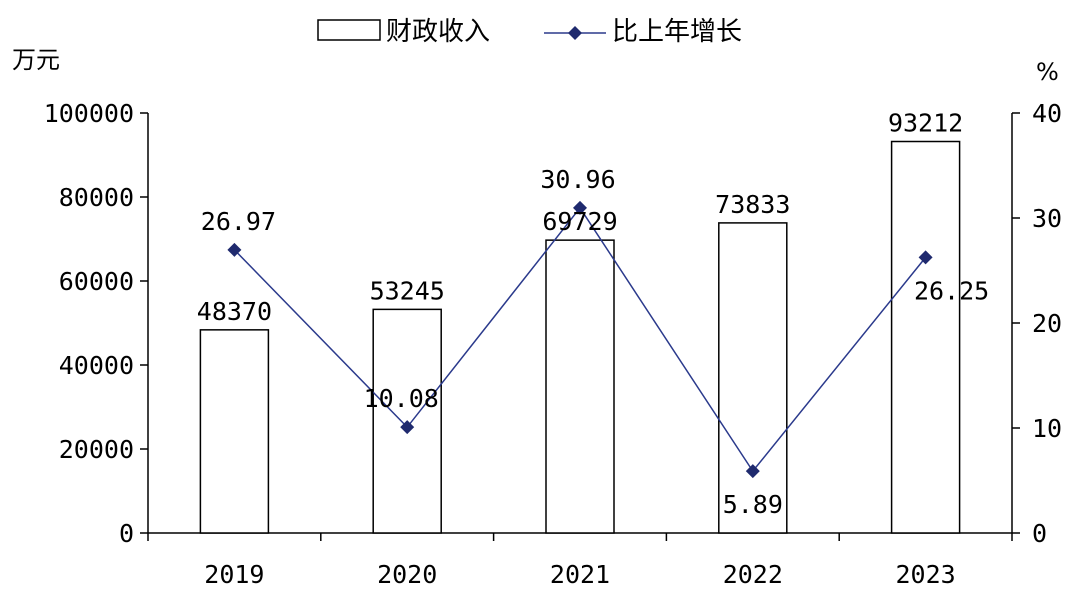 The height and width of the screenshot is (590, 1070). What do you see at coordinates (96, 197) in the screenshot?
I see `y-left-tick-label: 80000` at bounding box center [96, 197].